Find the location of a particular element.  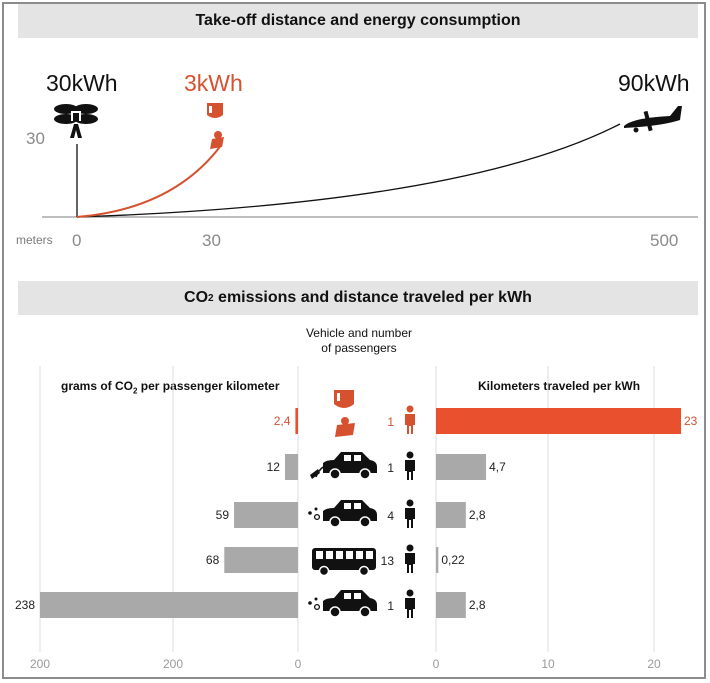

airplane-path is located at coordinates (348, 170).